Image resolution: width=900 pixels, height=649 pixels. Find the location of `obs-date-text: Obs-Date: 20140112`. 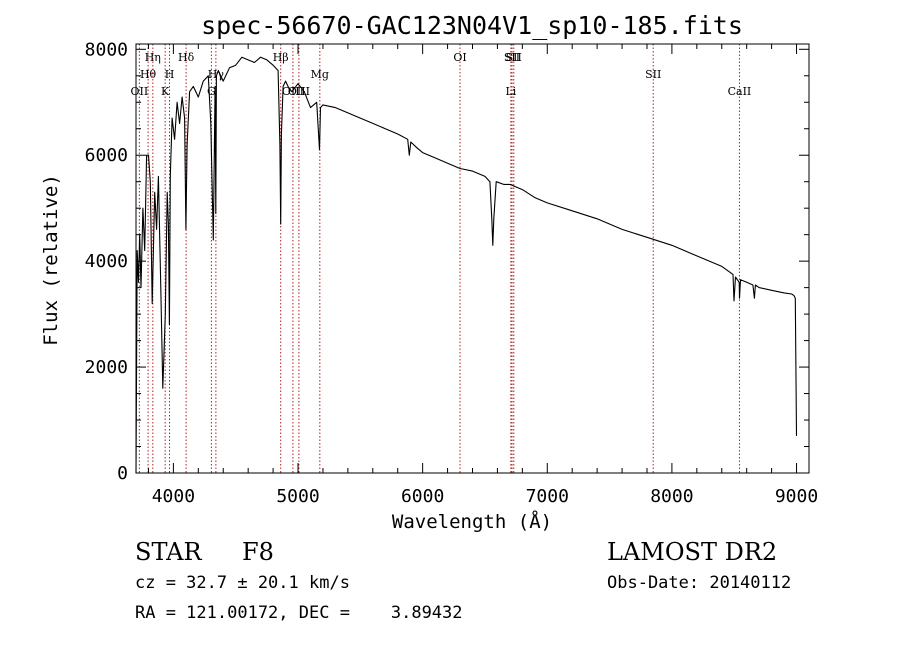

obs-date-text: Obs-Date: 20140112 is located at coordinates (699, 583).